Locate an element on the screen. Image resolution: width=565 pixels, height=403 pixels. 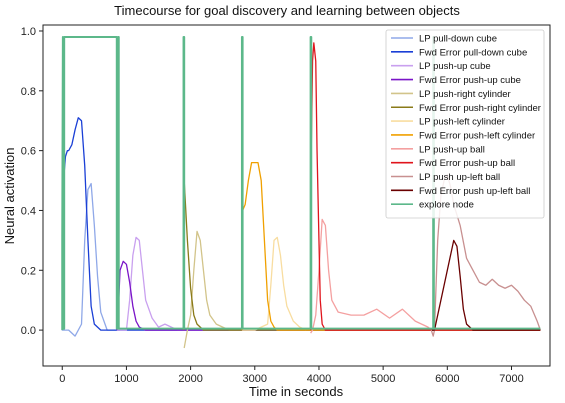
legend-label: Fwd Error push-up ball is located at coordinates (467, 163).